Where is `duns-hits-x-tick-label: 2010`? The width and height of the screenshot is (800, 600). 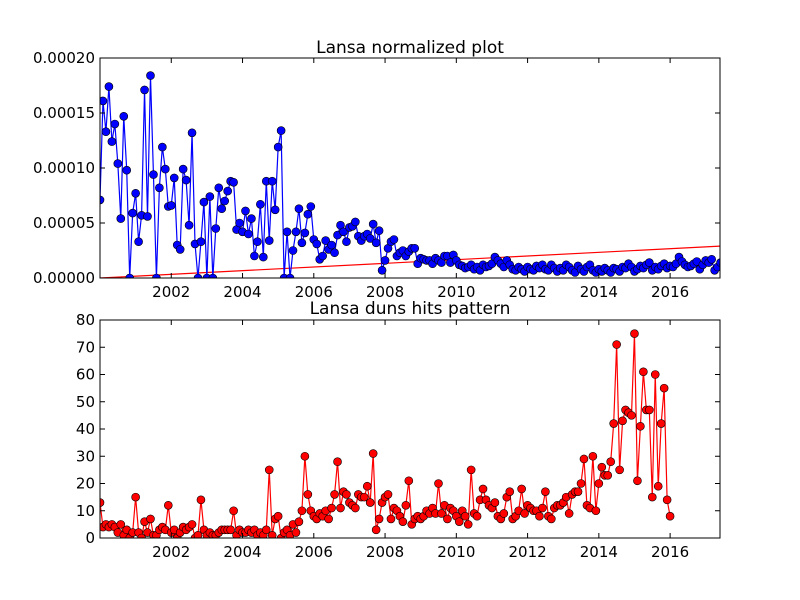 duns-hits-x-tick-label: 2010 is located at coordinates (456, 552).